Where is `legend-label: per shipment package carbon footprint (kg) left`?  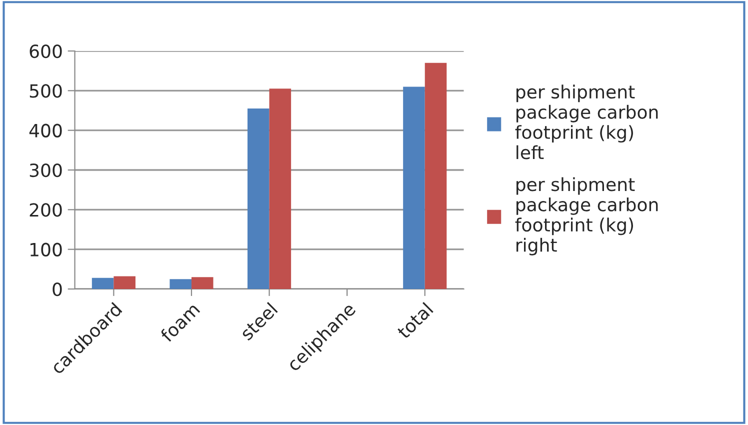
legend-label: per shipment package carbon footprint (kg) left is located at coordinates (586, 122).